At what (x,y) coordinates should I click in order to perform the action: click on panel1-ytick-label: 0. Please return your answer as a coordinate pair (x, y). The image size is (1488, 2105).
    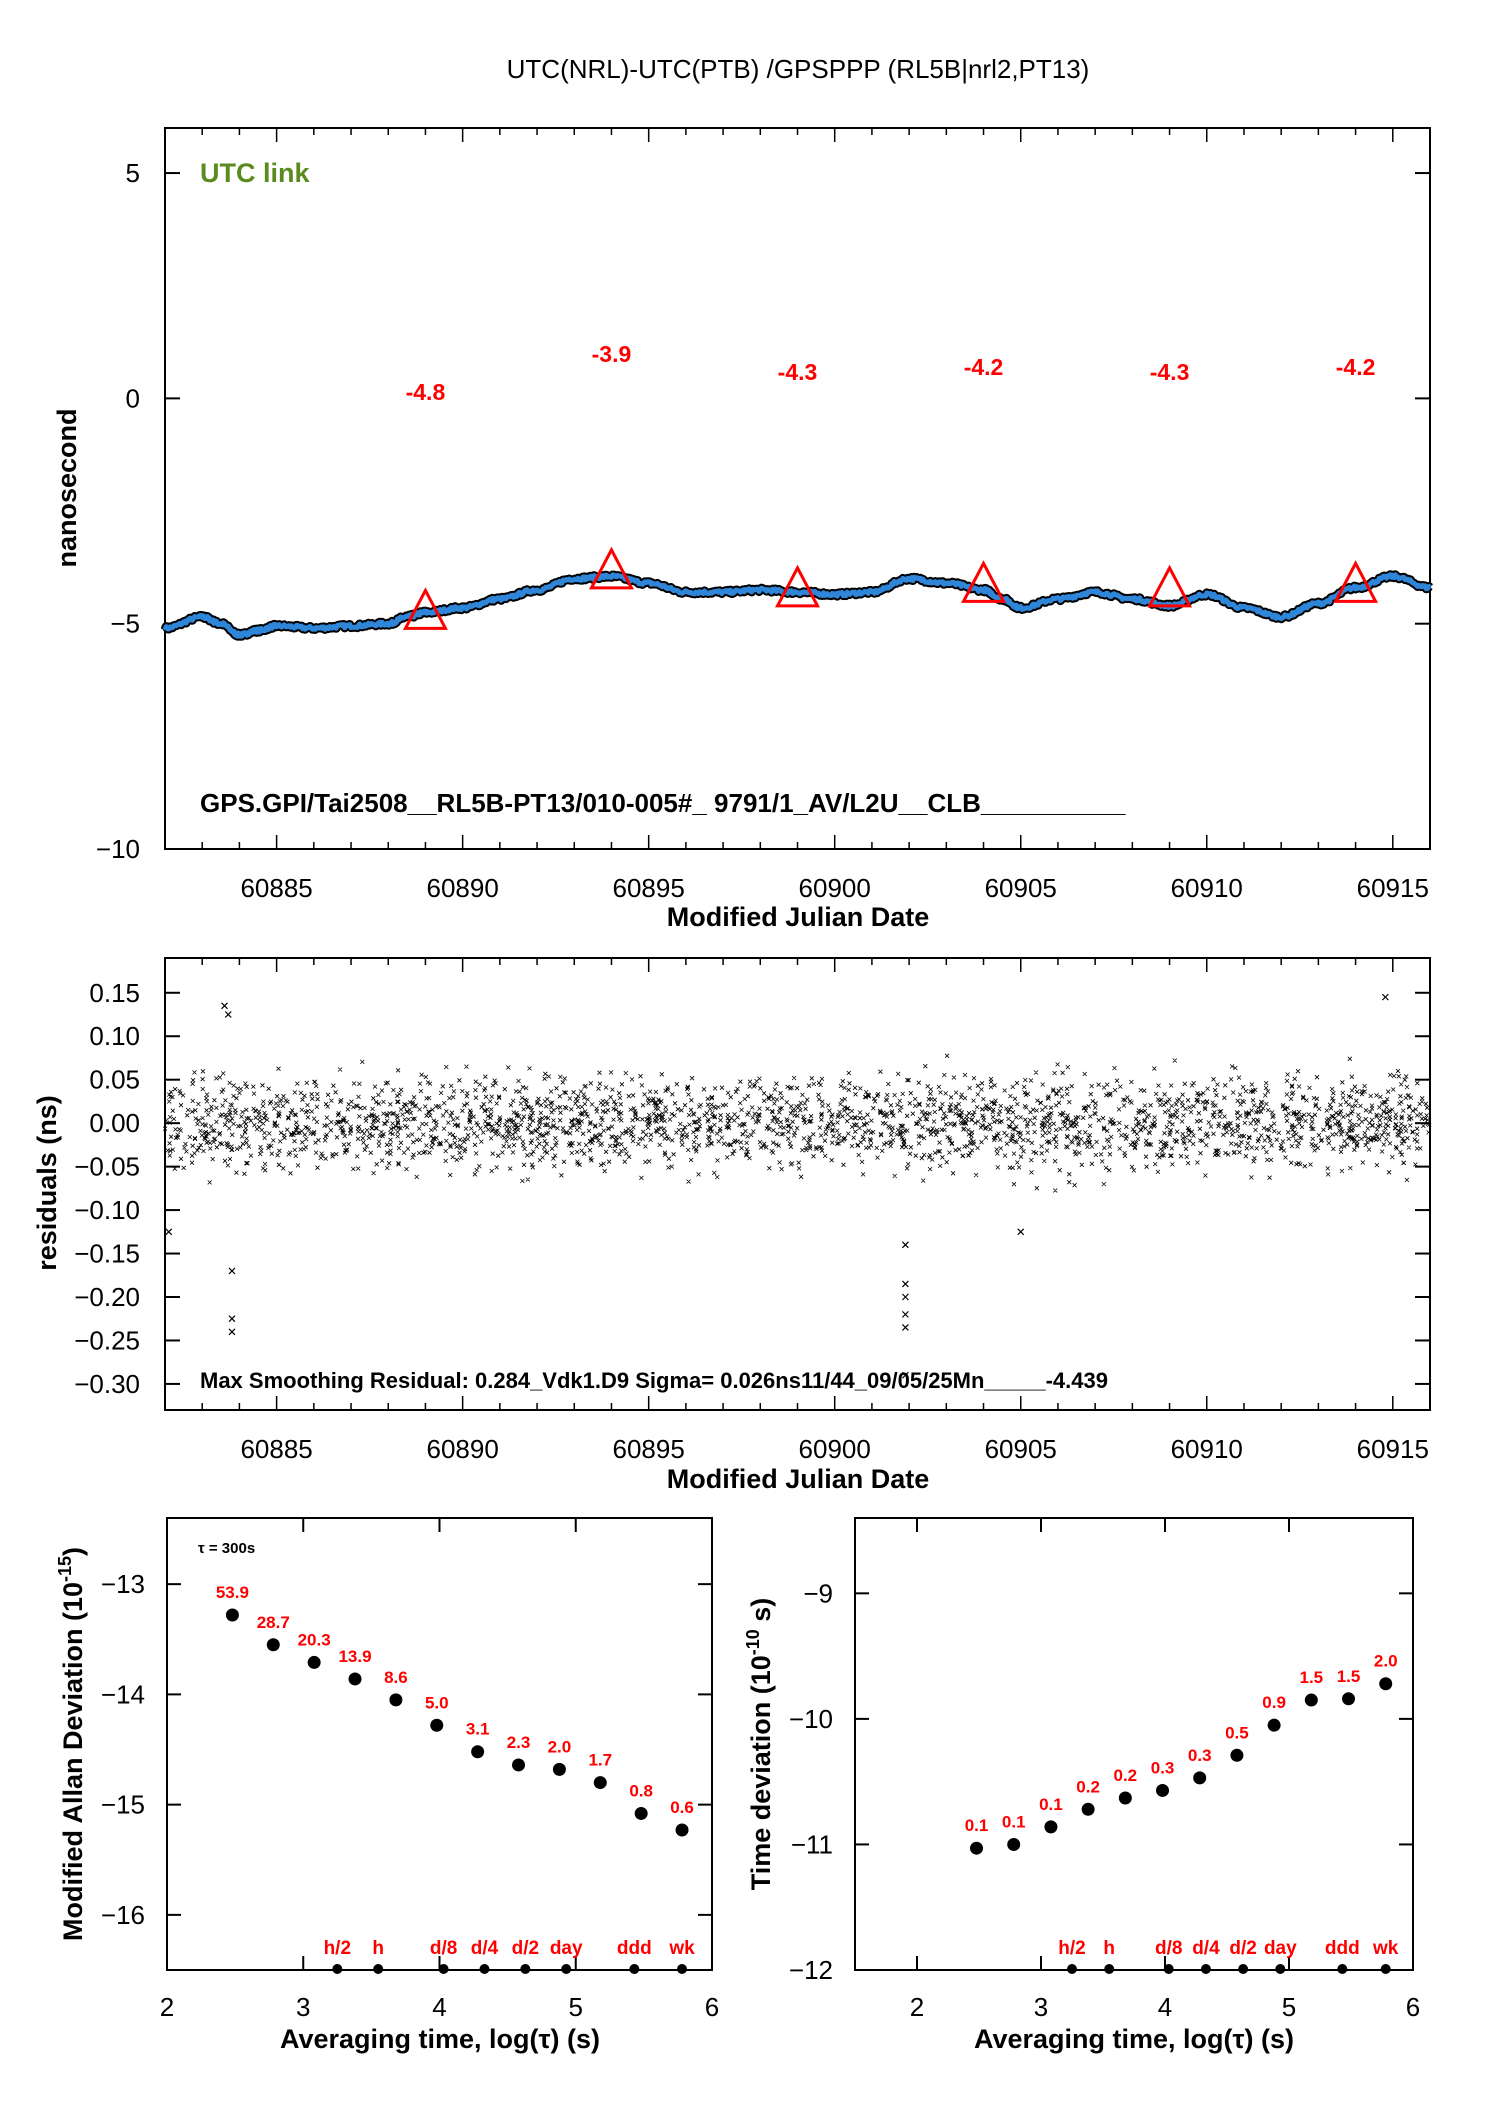
    Looking at the image, I should click on (133, 398).